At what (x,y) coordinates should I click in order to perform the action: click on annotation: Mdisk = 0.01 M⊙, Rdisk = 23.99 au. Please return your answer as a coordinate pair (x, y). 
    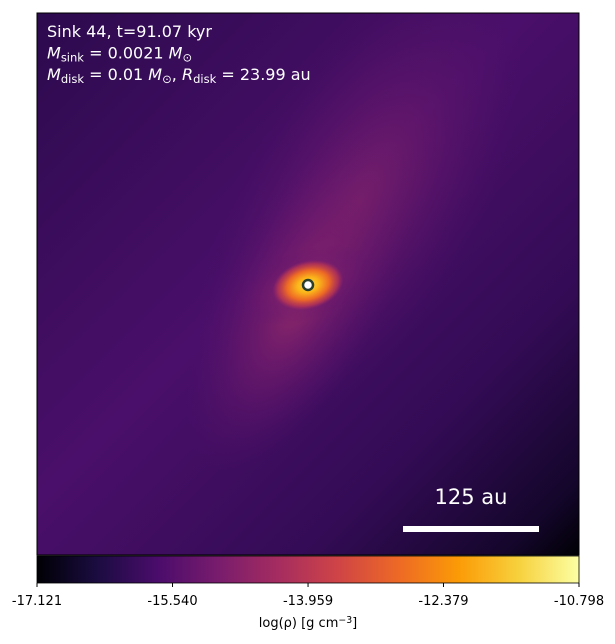
    Looking at the image, I should click on (179, 75).